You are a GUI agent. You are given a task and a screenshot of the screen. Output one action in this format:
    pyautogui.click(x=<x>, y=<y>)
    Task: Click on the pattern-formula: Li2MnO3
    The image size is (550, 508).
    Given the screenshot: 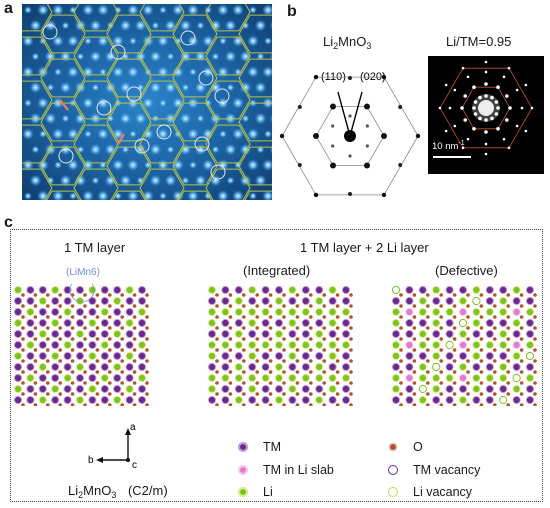 What is the action you would take?
    pyautogui.click(x=347, y=42)
    